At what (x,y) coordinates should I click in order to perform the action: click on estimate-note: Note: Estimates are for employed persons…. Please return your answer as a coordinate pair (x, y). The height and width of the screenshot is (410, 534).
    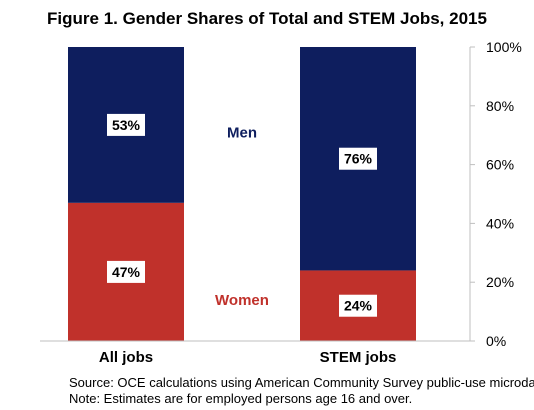
    Looking at the image, I should click on (241, 398).